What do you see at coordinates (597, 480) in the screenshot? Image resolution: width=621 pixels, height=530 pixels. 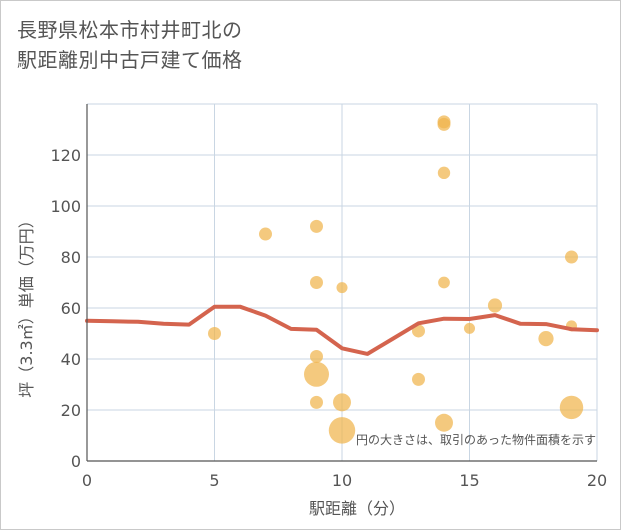 I see `x-tick-label: 20` at bounding box center [597, 480].